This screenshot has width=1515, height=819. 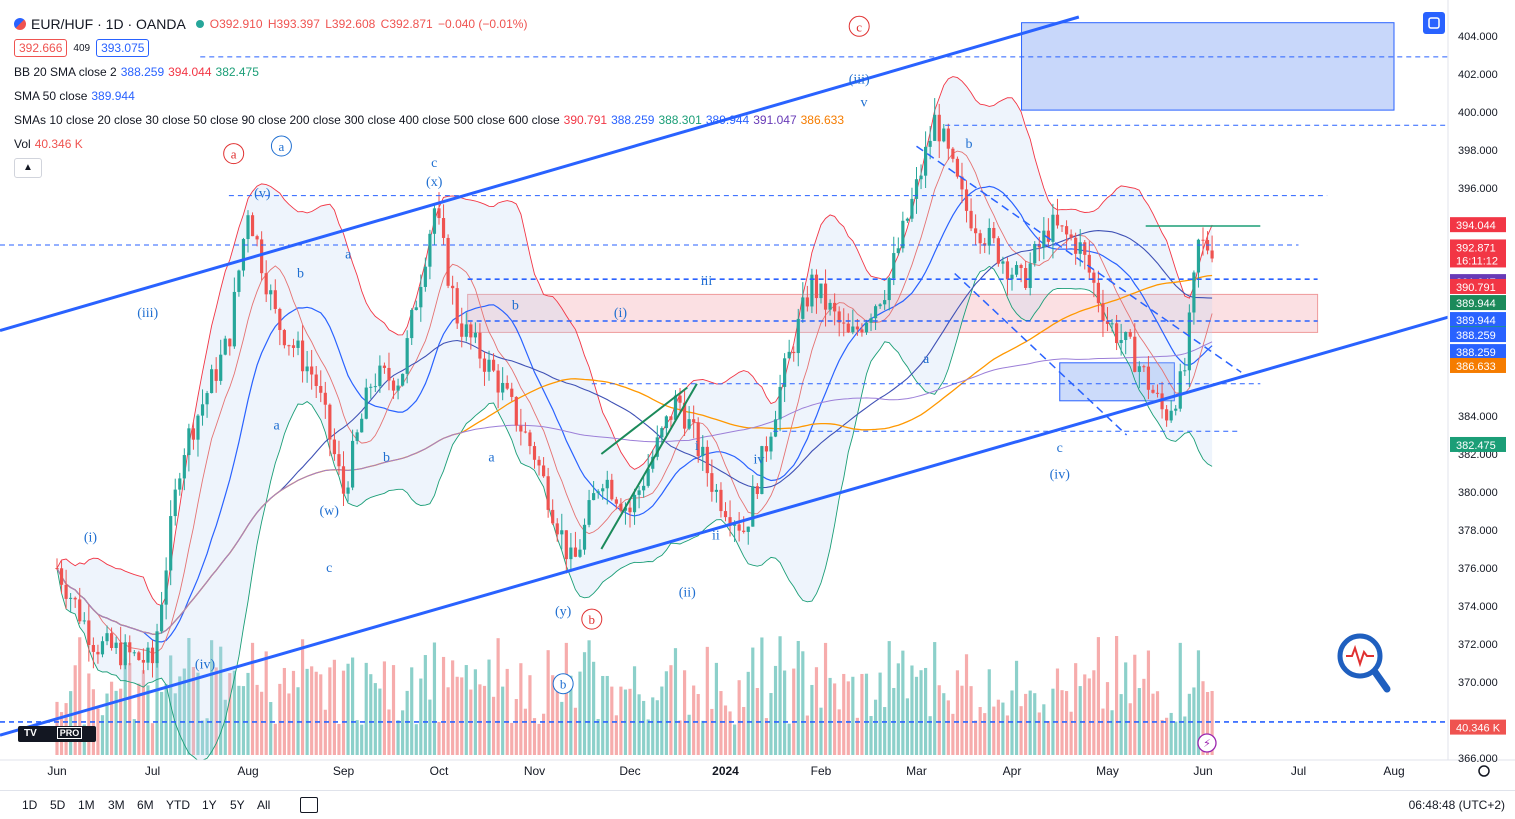 I want to click on price-tick-8: 378.000, so click(x=1478, y=531).